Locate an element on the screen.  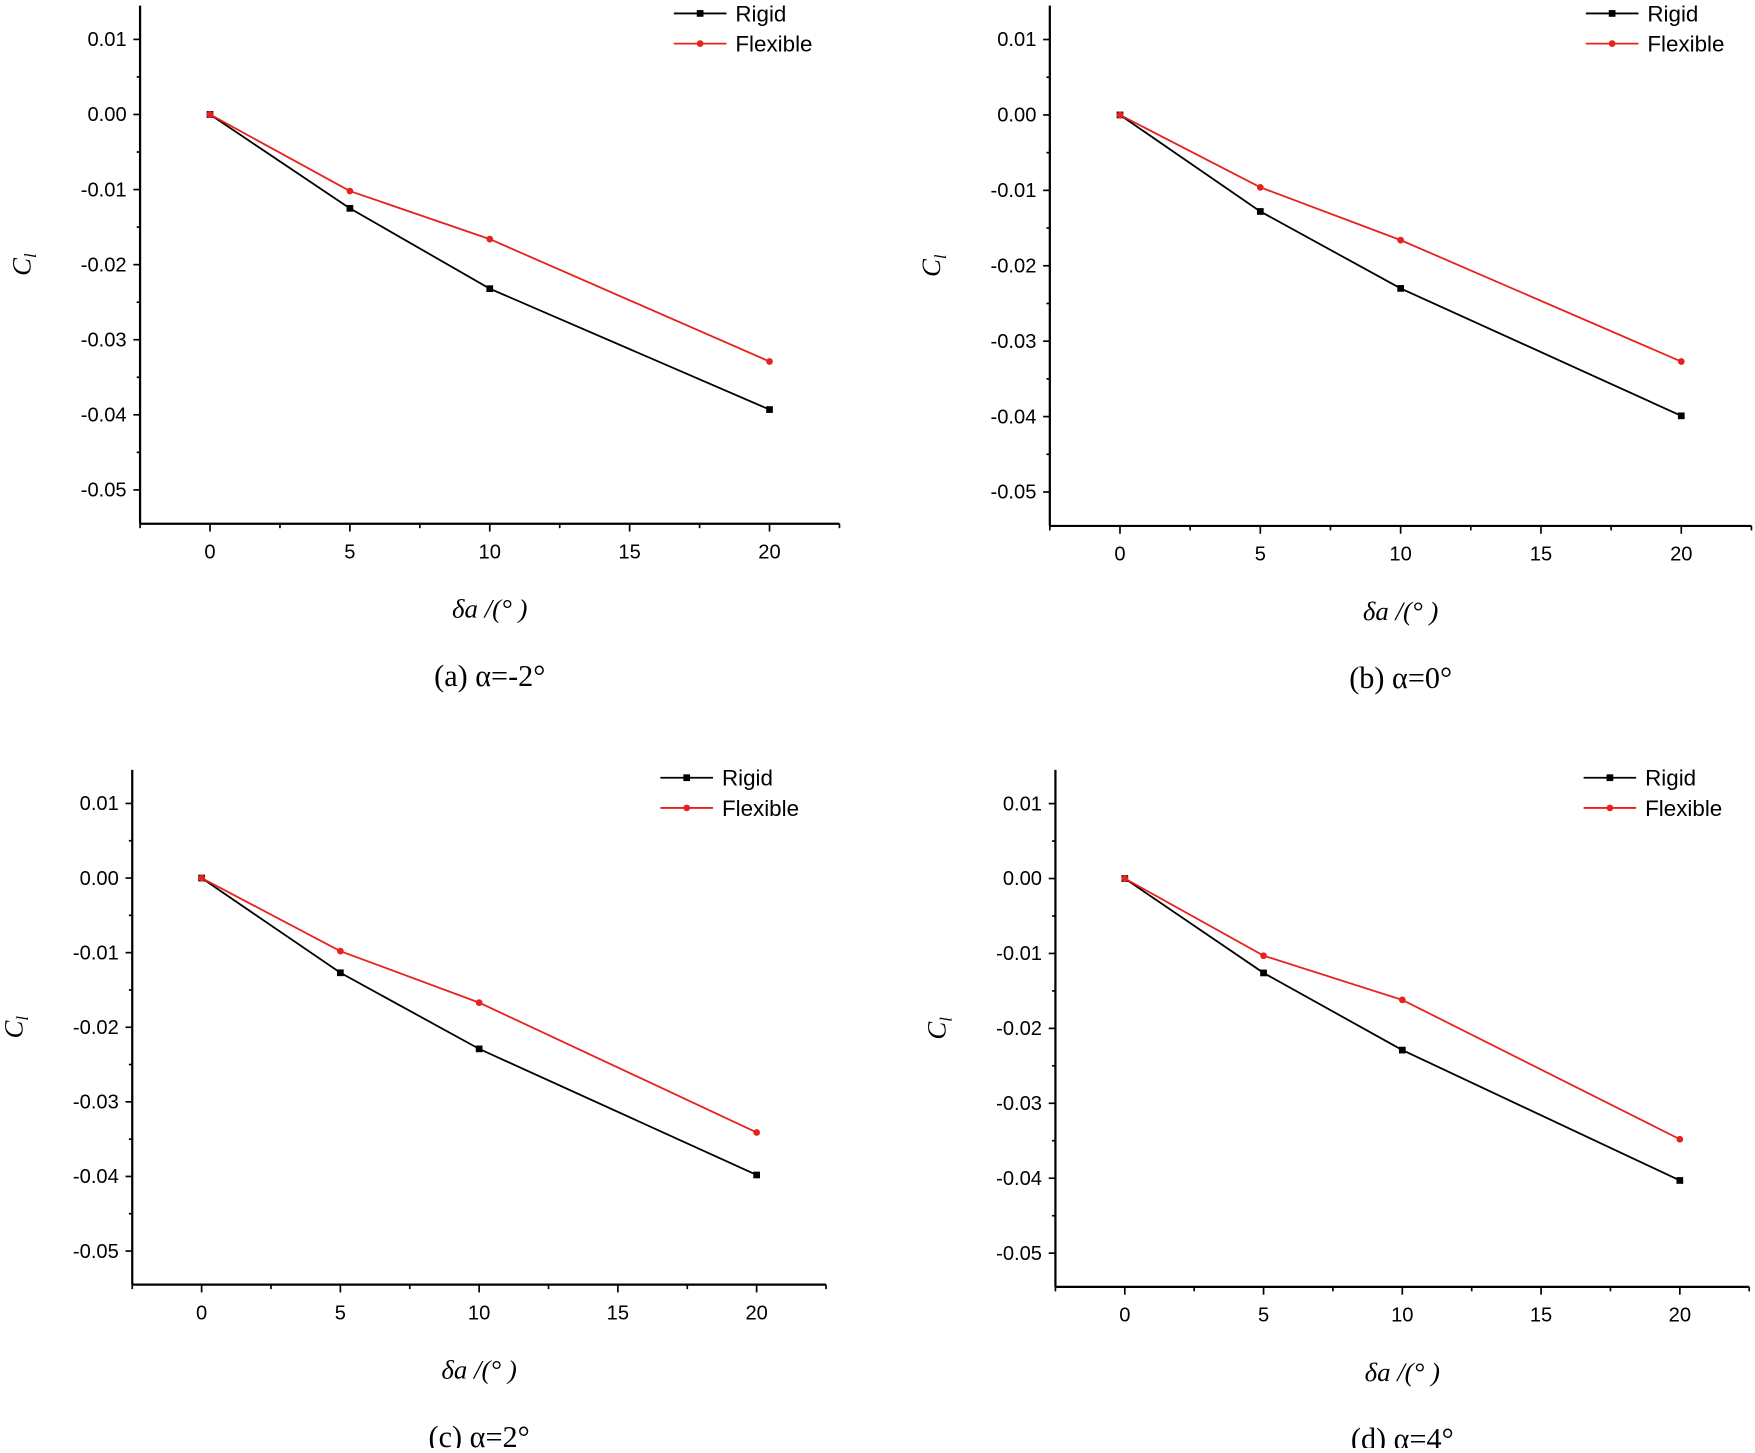
panel-caption: (c) α=2° is located at coordinates (479, 1434).